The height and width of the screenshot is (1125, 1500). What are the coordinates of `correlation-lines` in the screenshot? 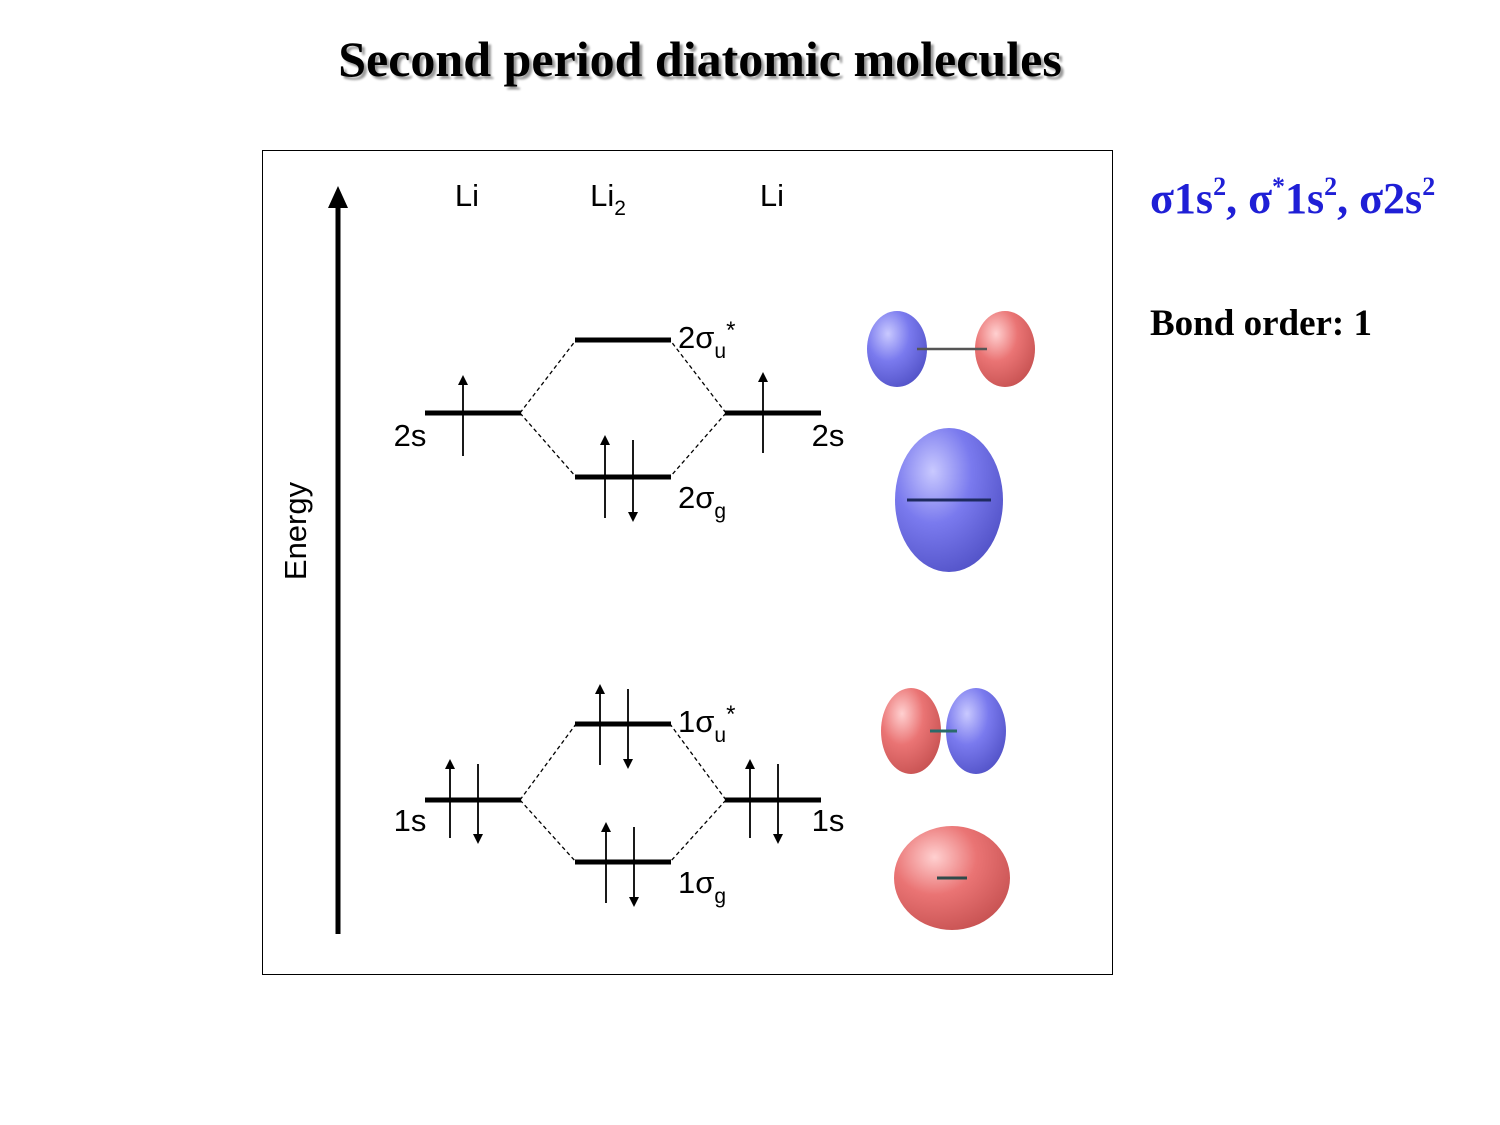 It's located at (623, 601).